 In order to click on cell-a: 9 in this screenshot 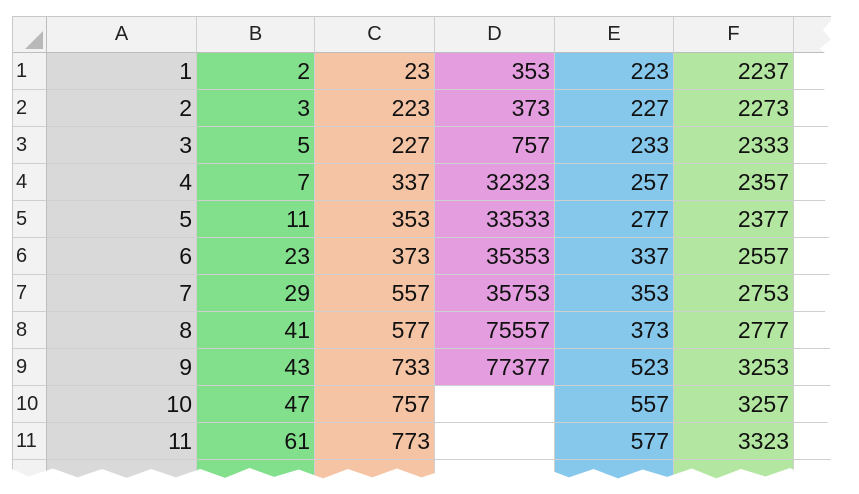, I will do `click(122, 367)`.